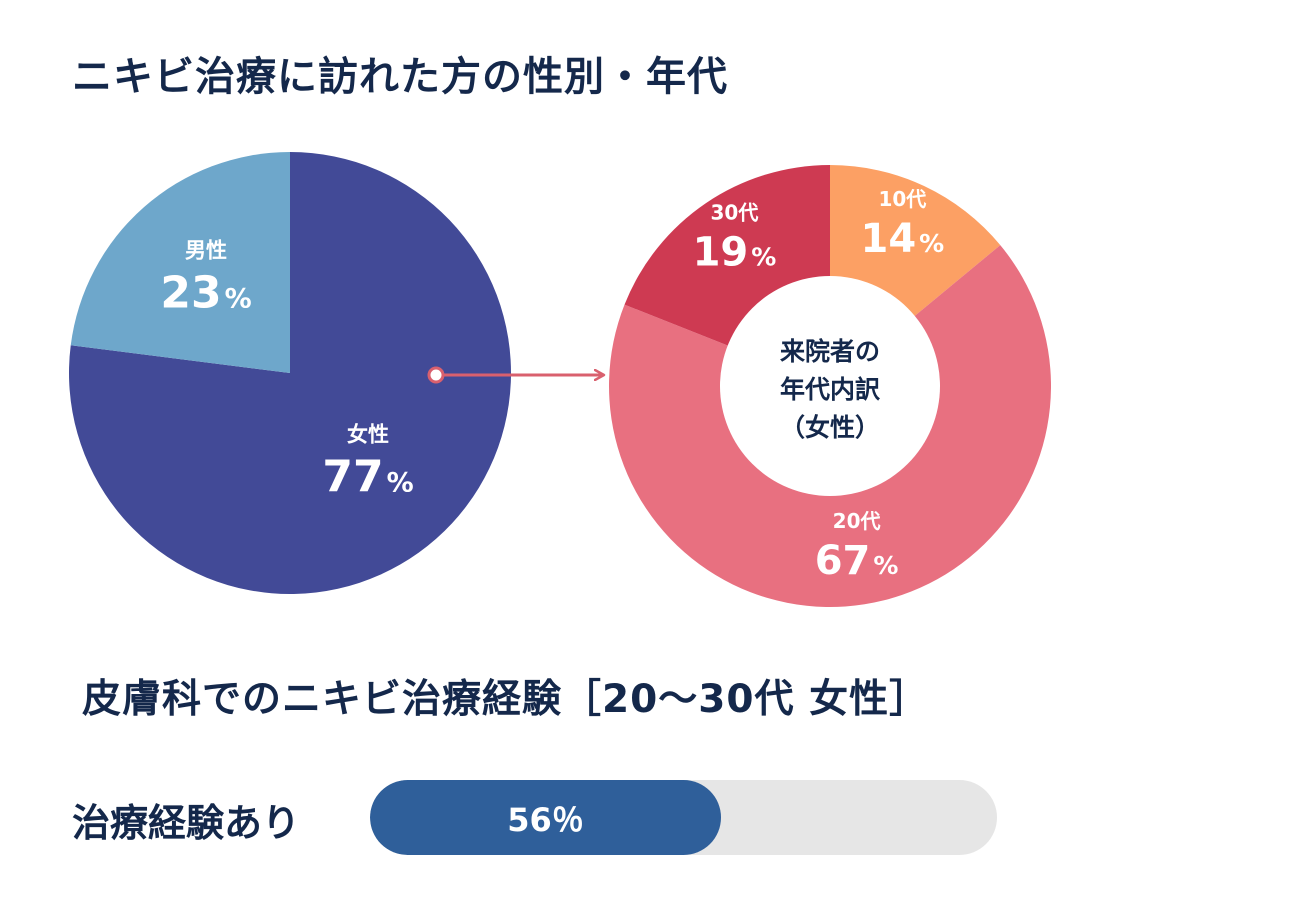 The width and height of the screenshot is (1300, 900). What do you see at coordinates (830, 427) in the screenshot?
I see `age-donut-center-label-line: （女性）` at bounding box center [830, 427].